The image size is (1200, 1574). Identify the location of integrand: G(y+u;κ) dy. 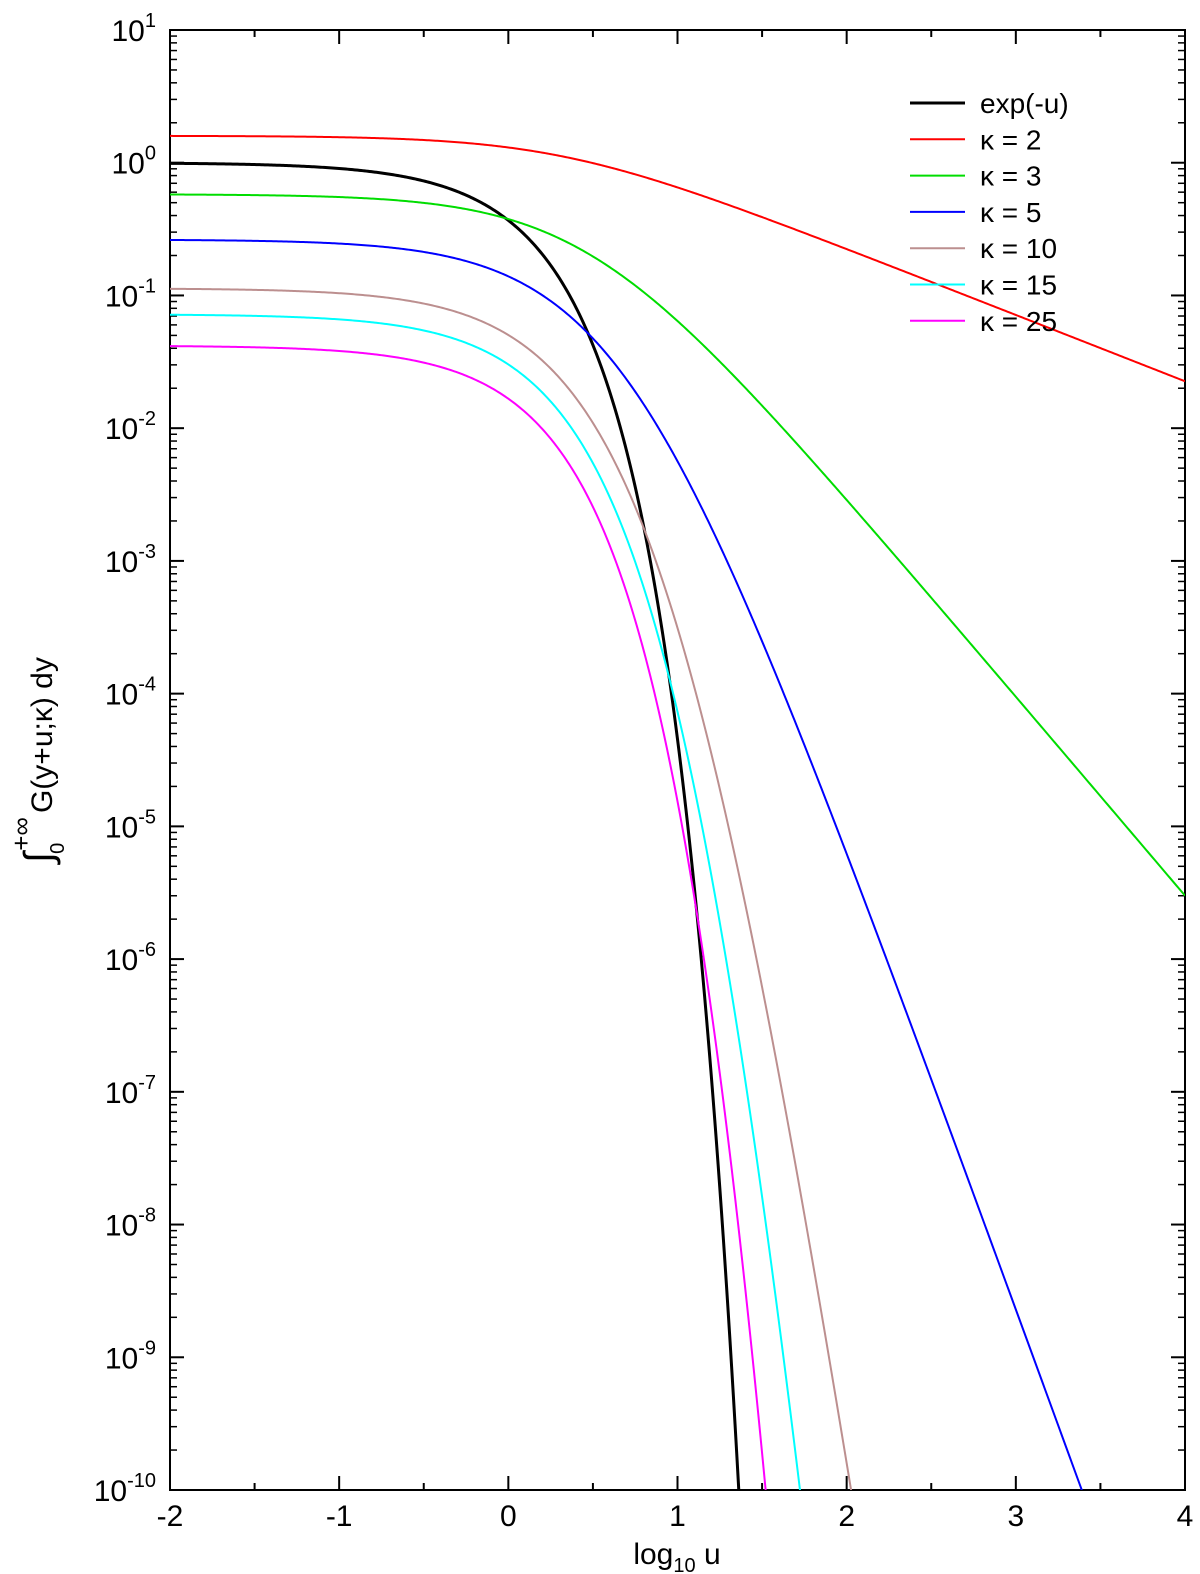
(42, 735).